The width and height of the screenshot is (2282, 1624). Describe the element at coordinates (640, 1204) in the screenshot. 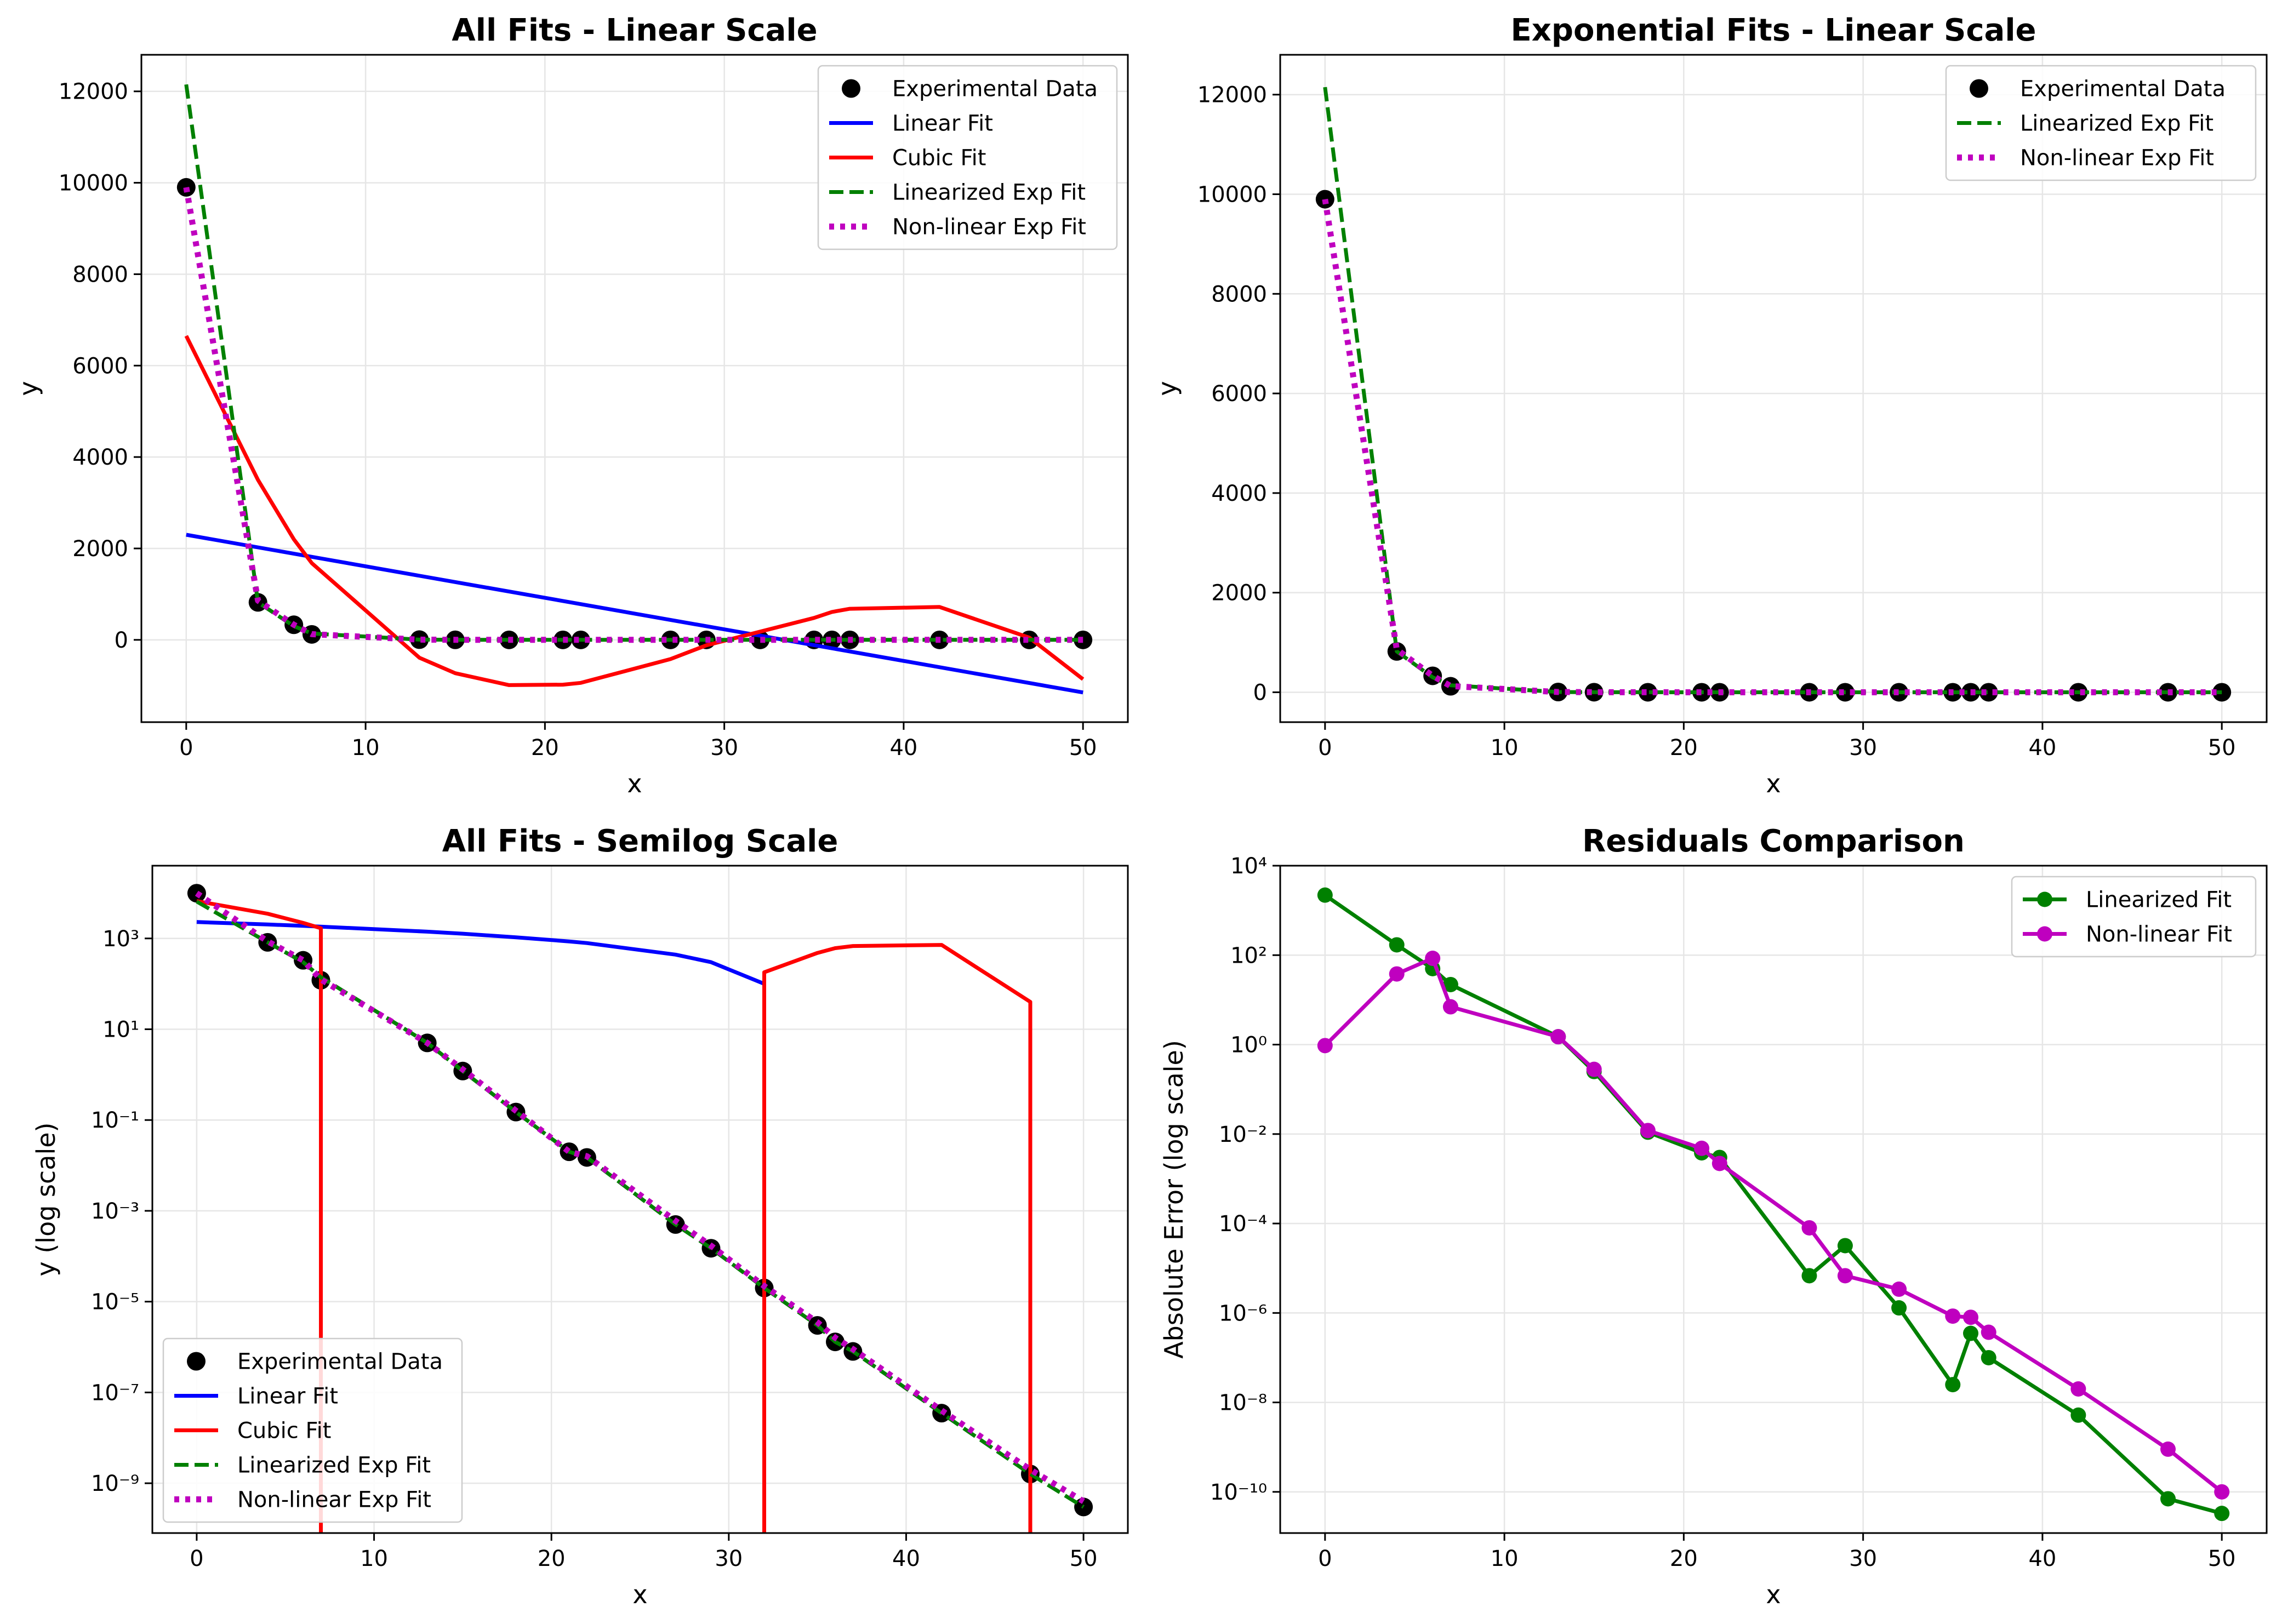

I see `series-linearized-exp-fit-line` at that location.